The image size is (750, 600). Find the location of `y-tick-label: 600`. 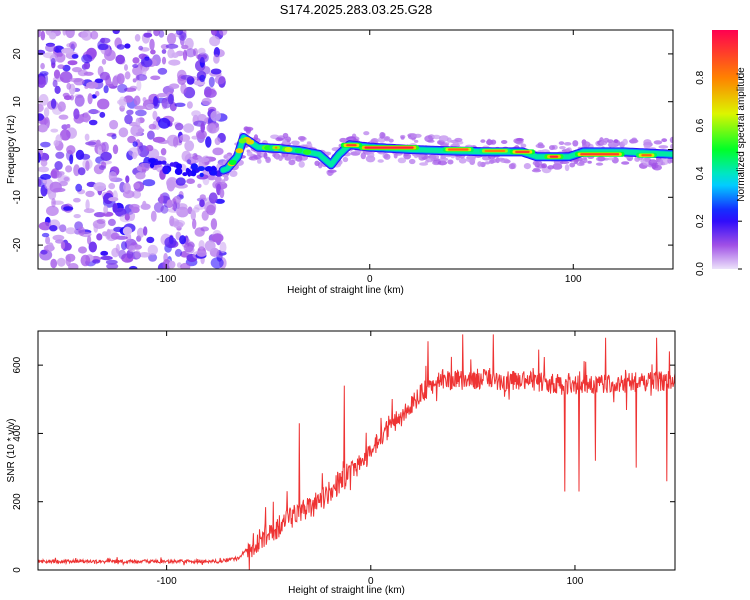

y-tick-label: 600 is located at coordinates (17, 364).